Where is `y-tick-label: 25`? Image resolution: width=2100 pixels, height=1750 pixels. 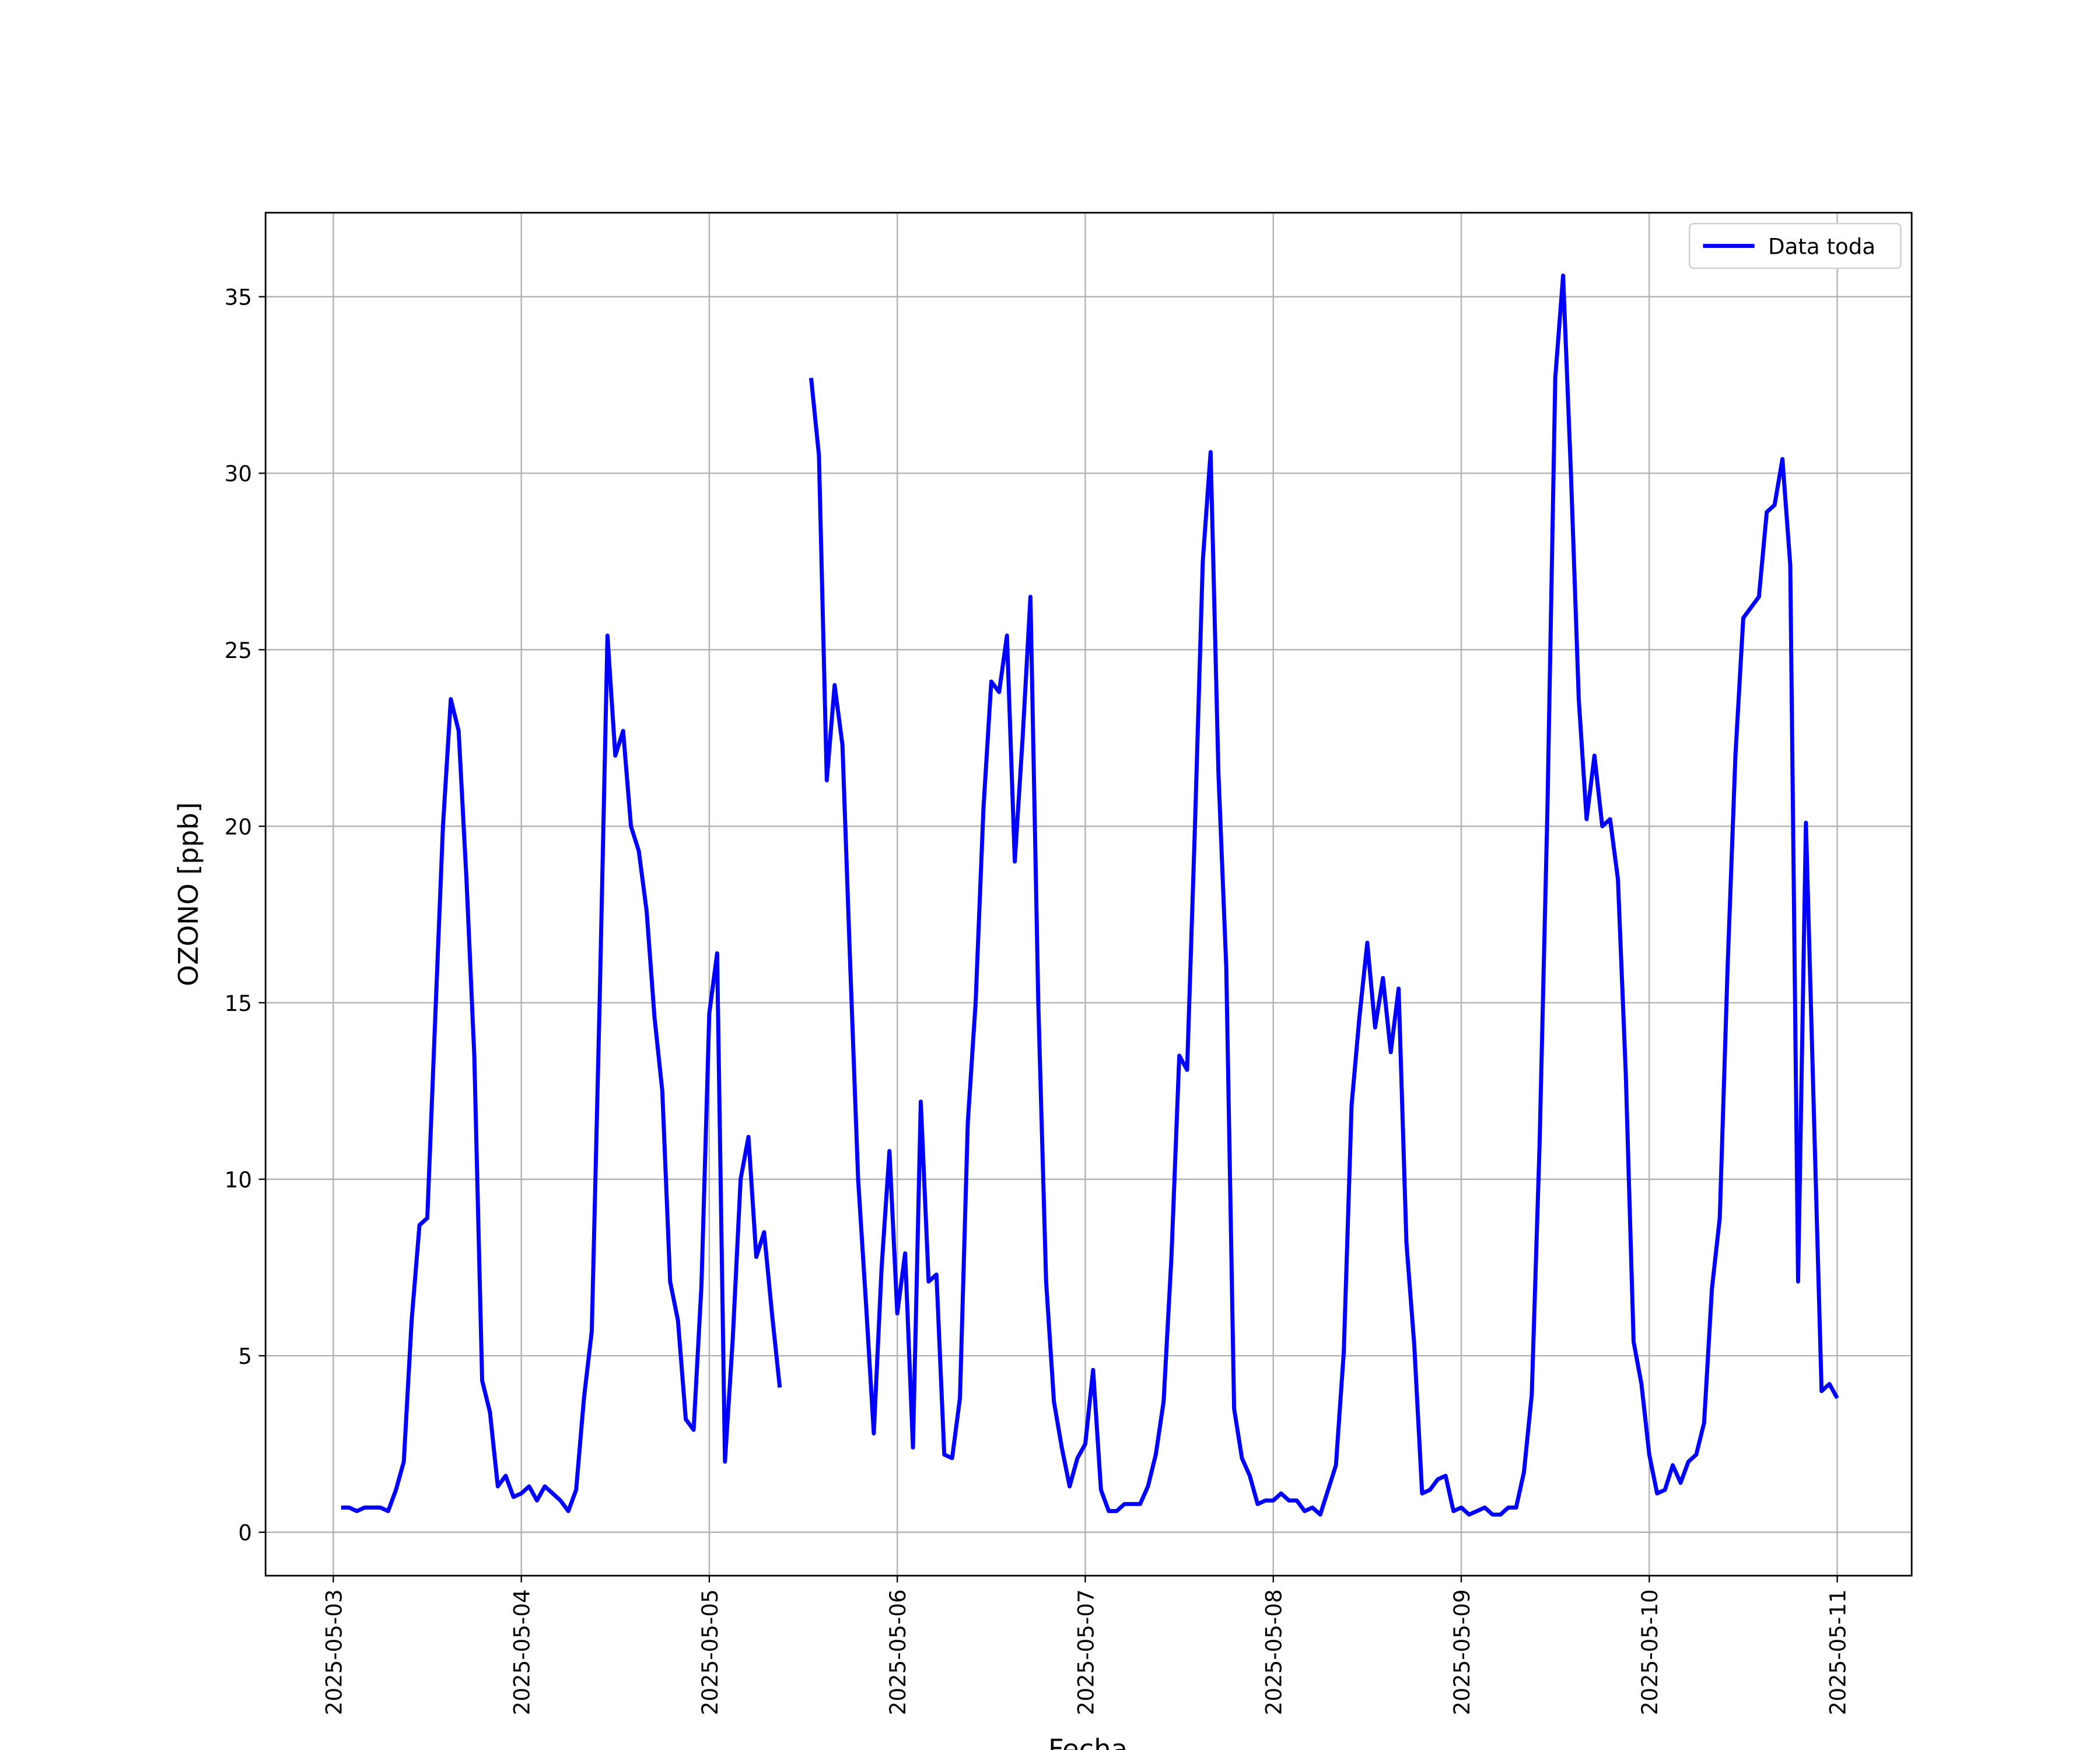 y-tick-label: 25 is located at coordinates (238, 650).